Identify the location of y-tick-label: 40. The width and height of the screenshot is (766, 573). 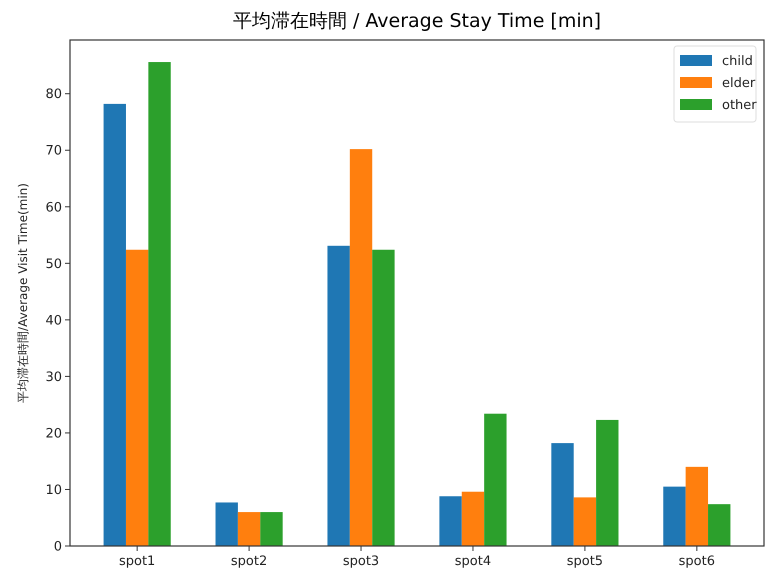
(53, 320).